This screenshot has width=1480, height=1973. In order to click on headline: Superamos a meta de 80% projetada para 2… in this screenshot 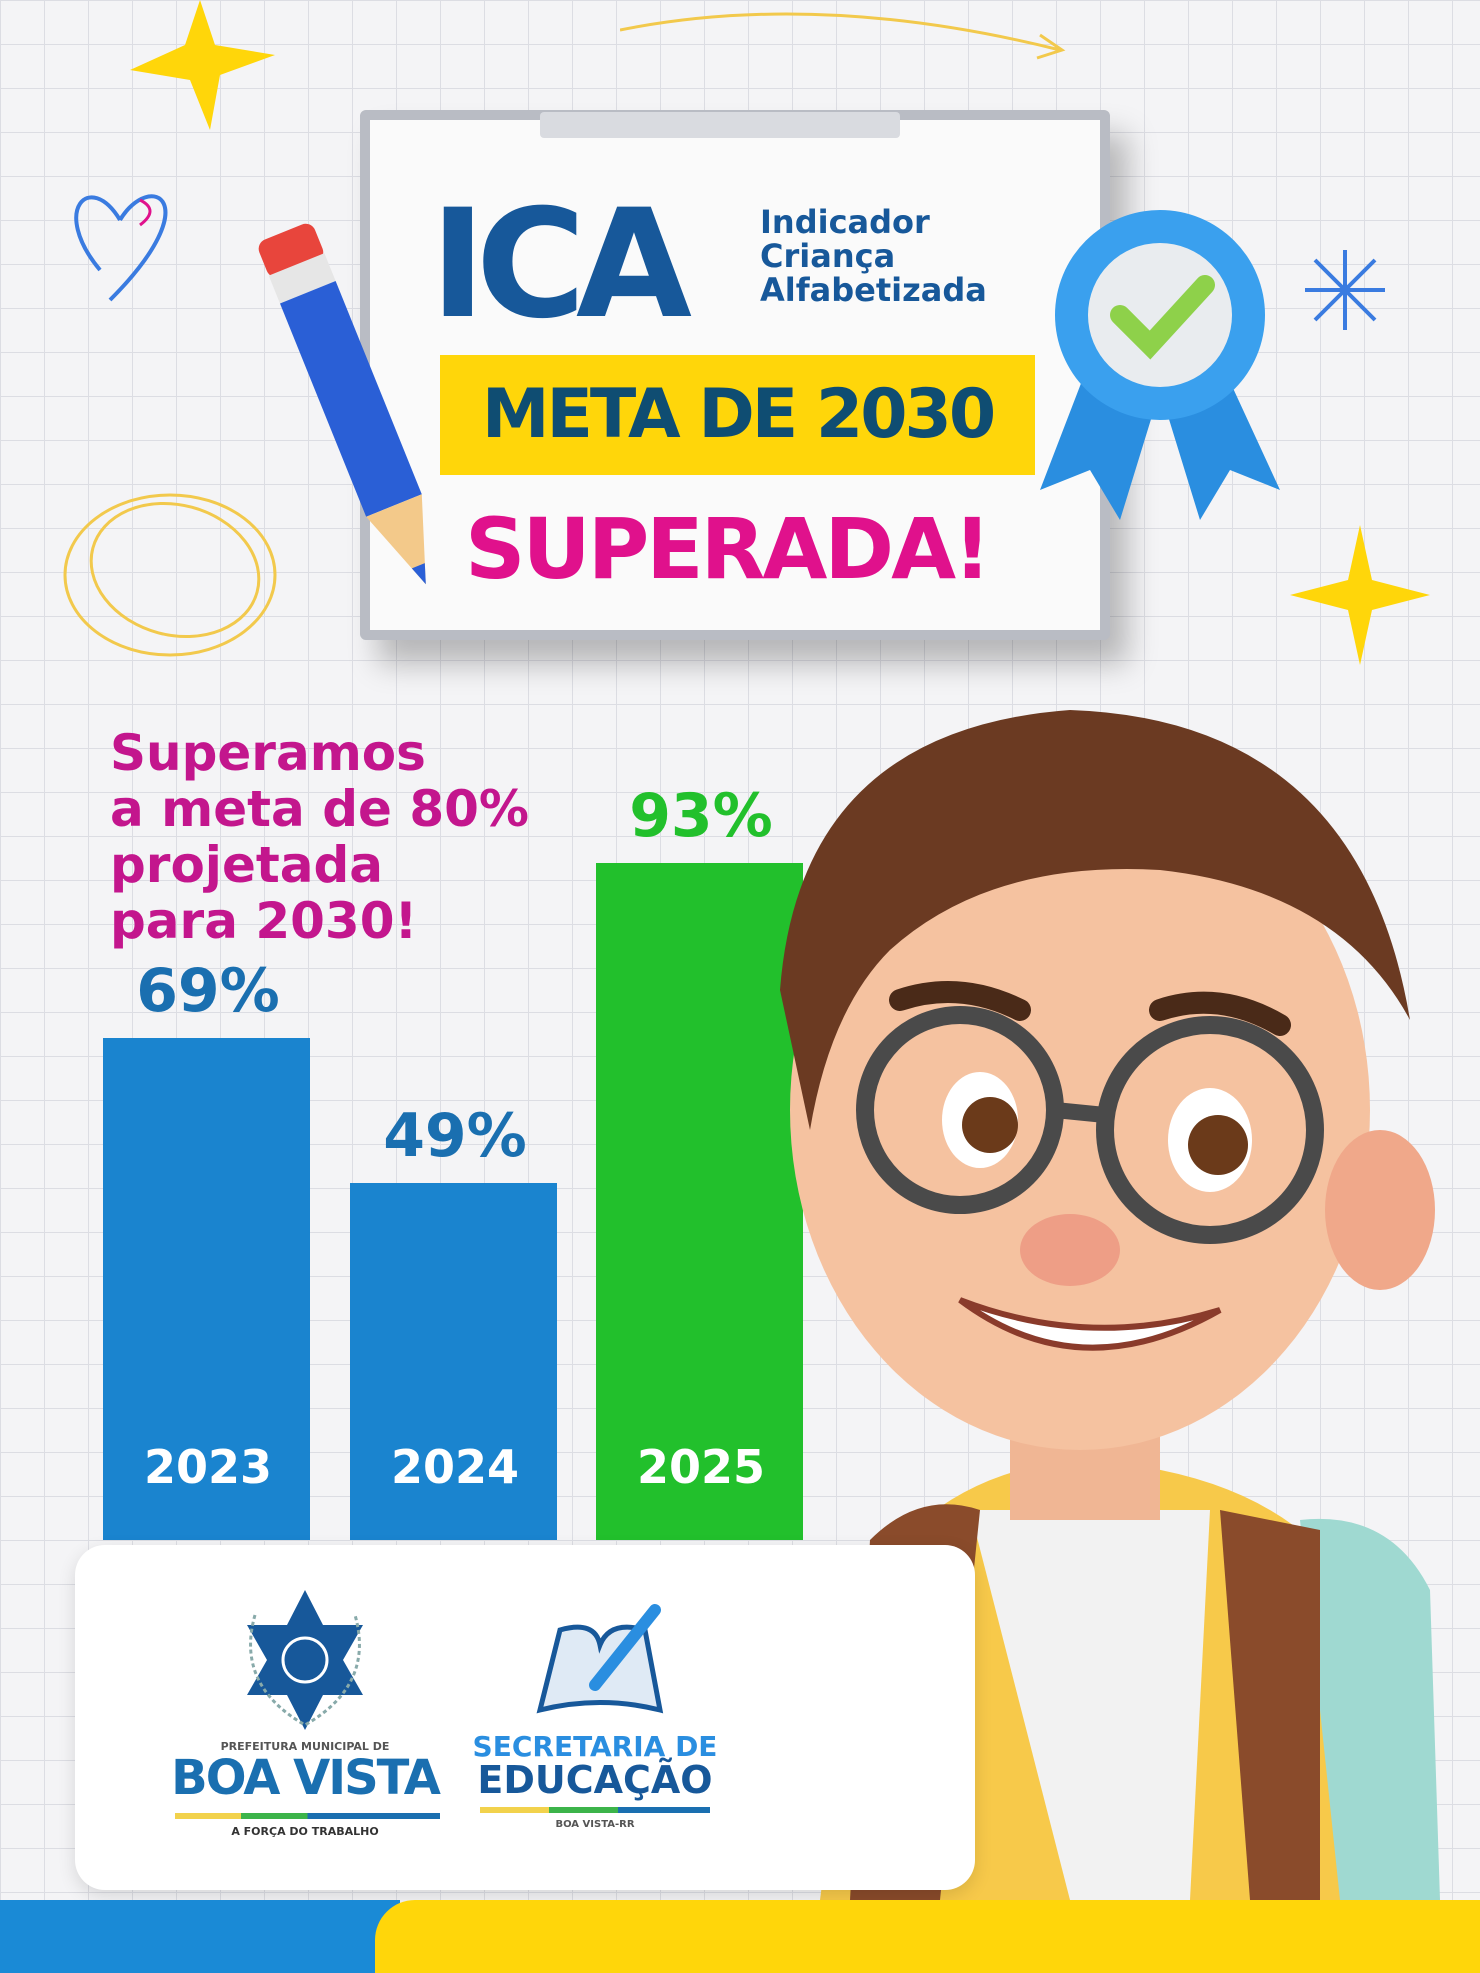, I will do `click(319, 837)`.